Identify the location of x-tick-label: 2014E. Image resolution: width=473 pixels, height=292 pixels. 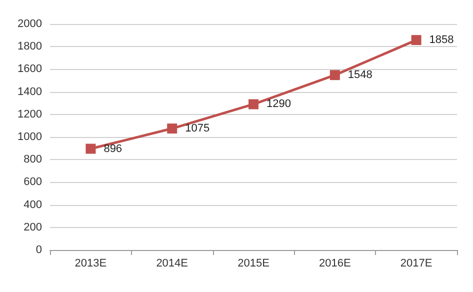
(172, 264).